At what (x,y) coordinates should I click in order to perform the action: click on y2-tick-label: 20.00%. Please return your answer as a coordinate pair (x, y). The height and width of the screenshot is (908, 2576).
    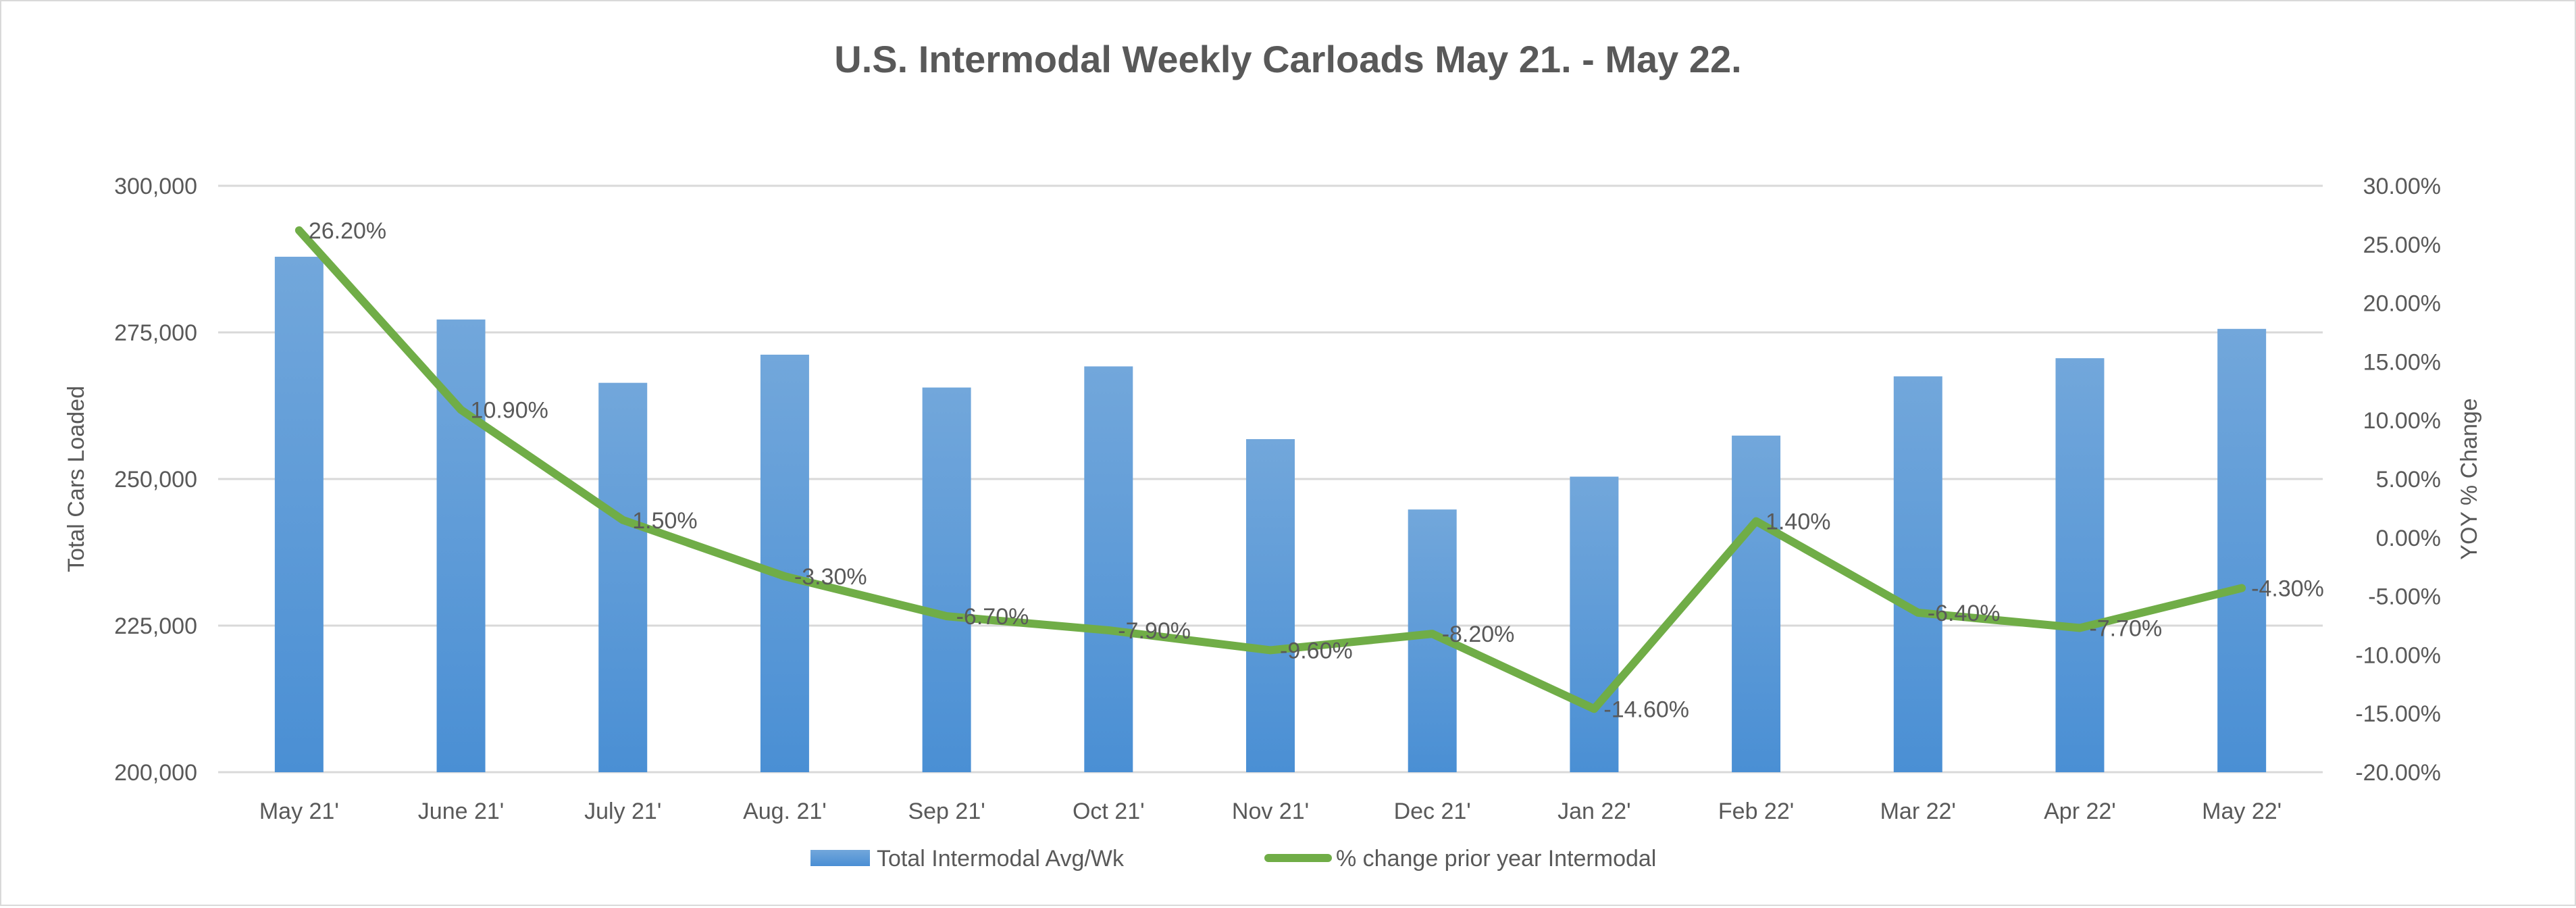
    Looking at the image, I should click on (2402, 304).